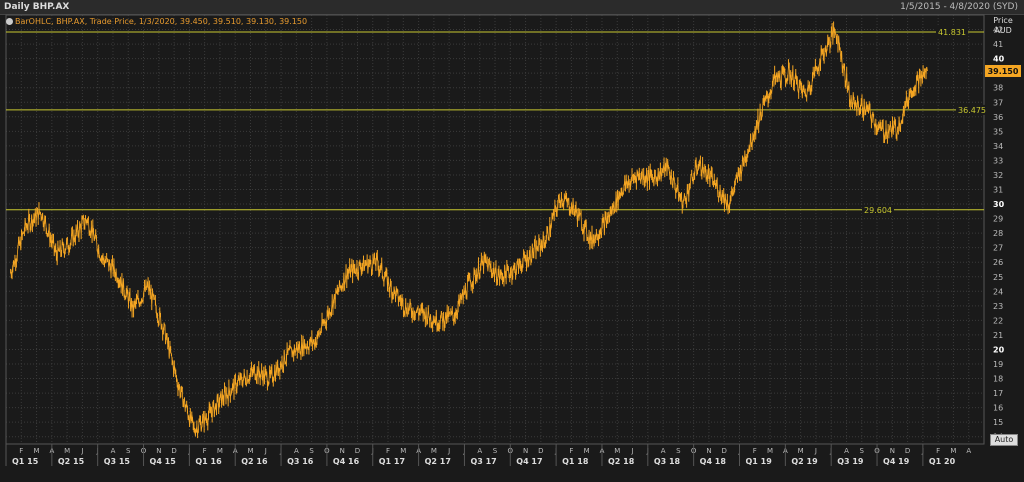 The height and width of the screenshot is (482, 1024). I want to click on auto-scale-button: Auto, so click(1004, 440).